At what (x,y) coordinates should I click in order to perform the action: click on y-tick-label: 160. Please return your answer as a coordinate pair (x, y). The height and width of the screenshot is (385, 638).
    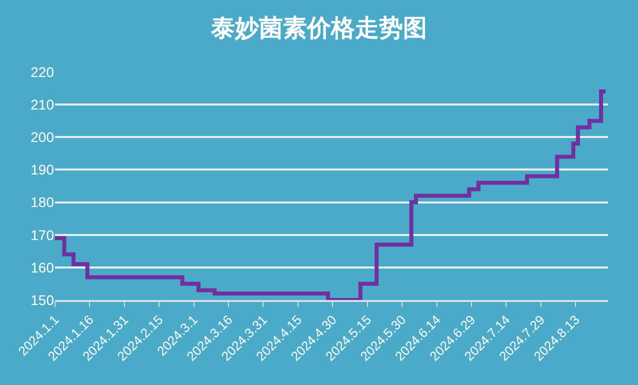
    Looking at the image, I should click on (42, 267).